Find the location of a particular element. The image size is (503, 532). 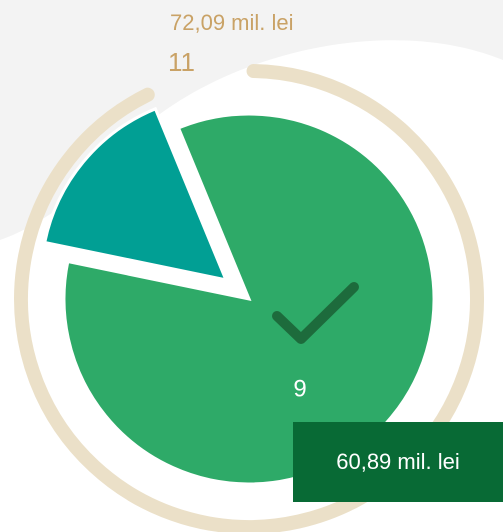

checkmark is located at coordinates (315, 313).